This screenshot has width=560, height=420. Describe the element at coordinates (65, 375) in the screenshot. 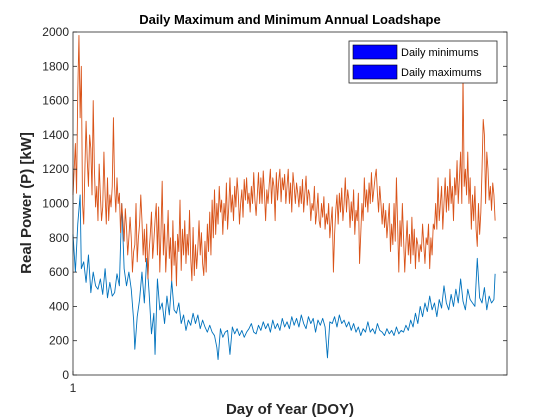

I see `y-tick-label: 0` at that location.